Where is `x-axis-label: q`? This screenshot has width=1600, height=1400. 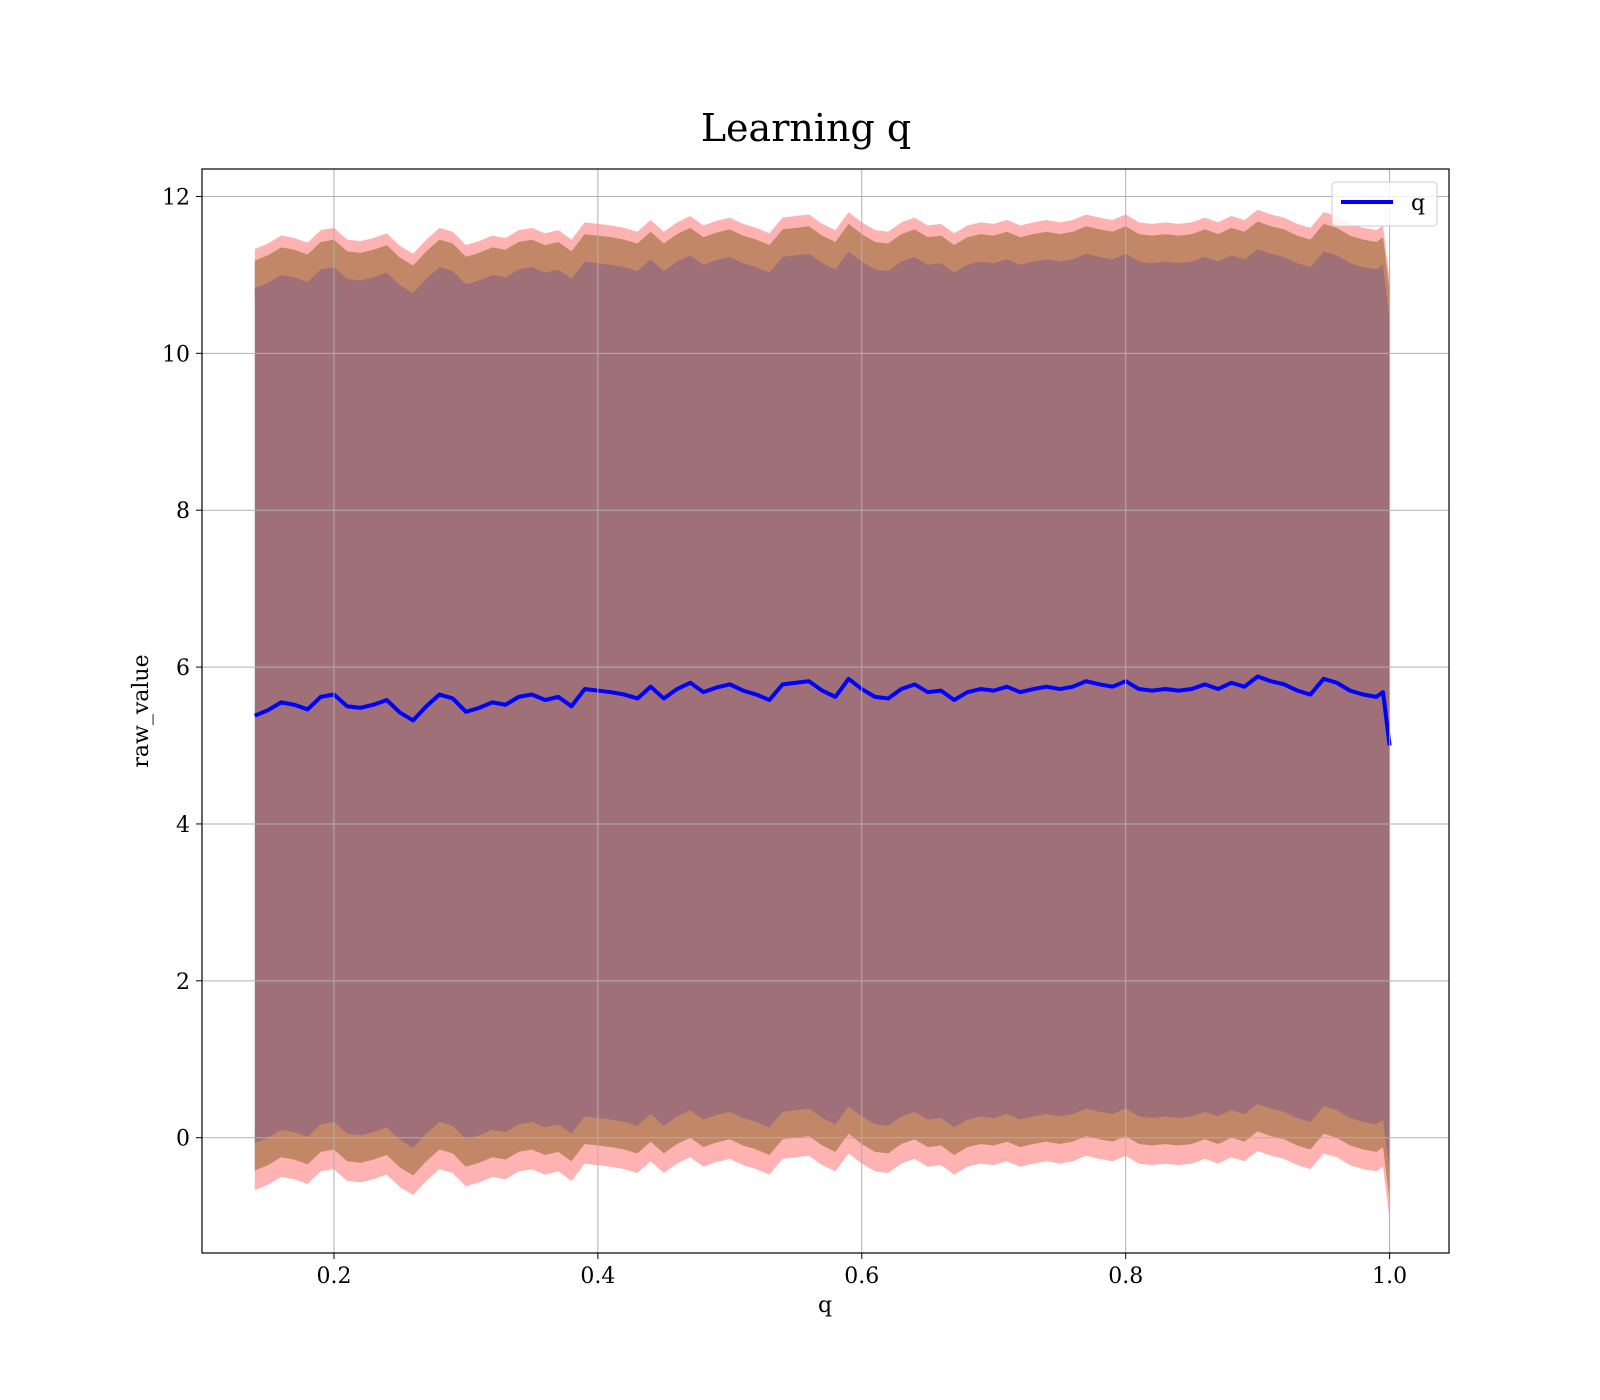
x-axis-label: q is located at coordinates (825, 1305).